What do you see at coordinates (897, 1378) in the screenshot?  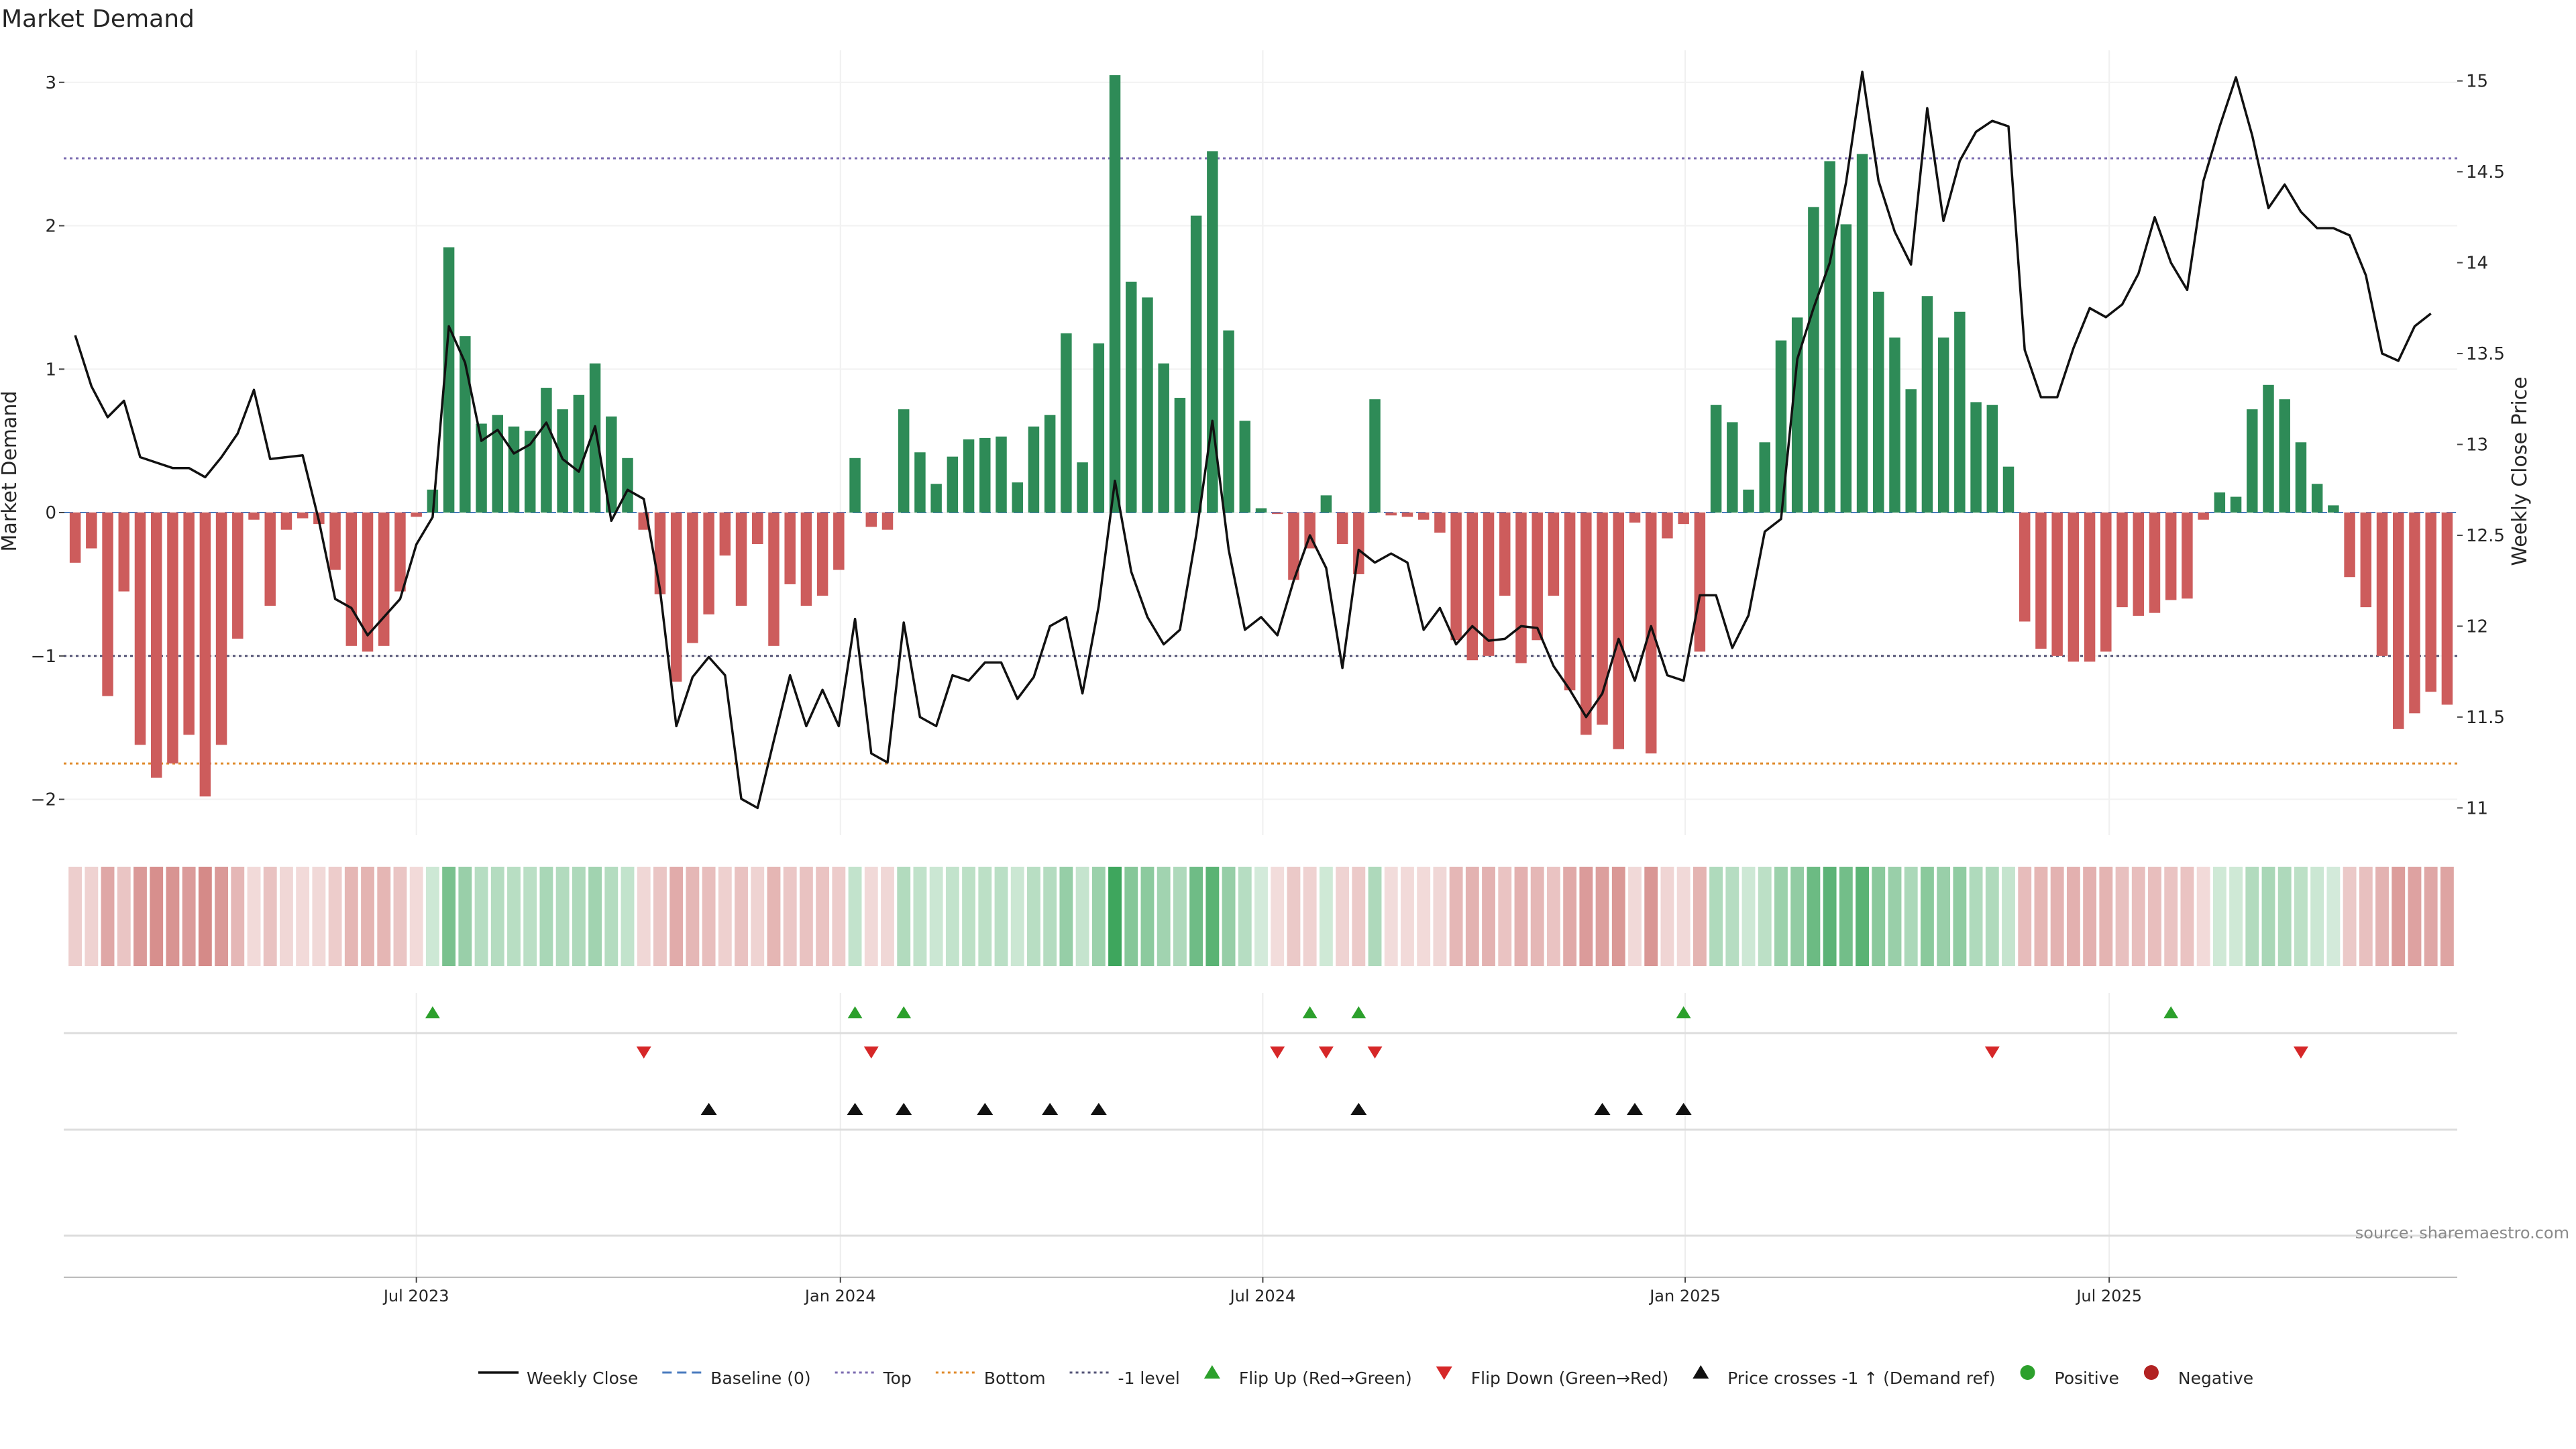 I see `legend-label: Top` at bounding box center [897, 1378].